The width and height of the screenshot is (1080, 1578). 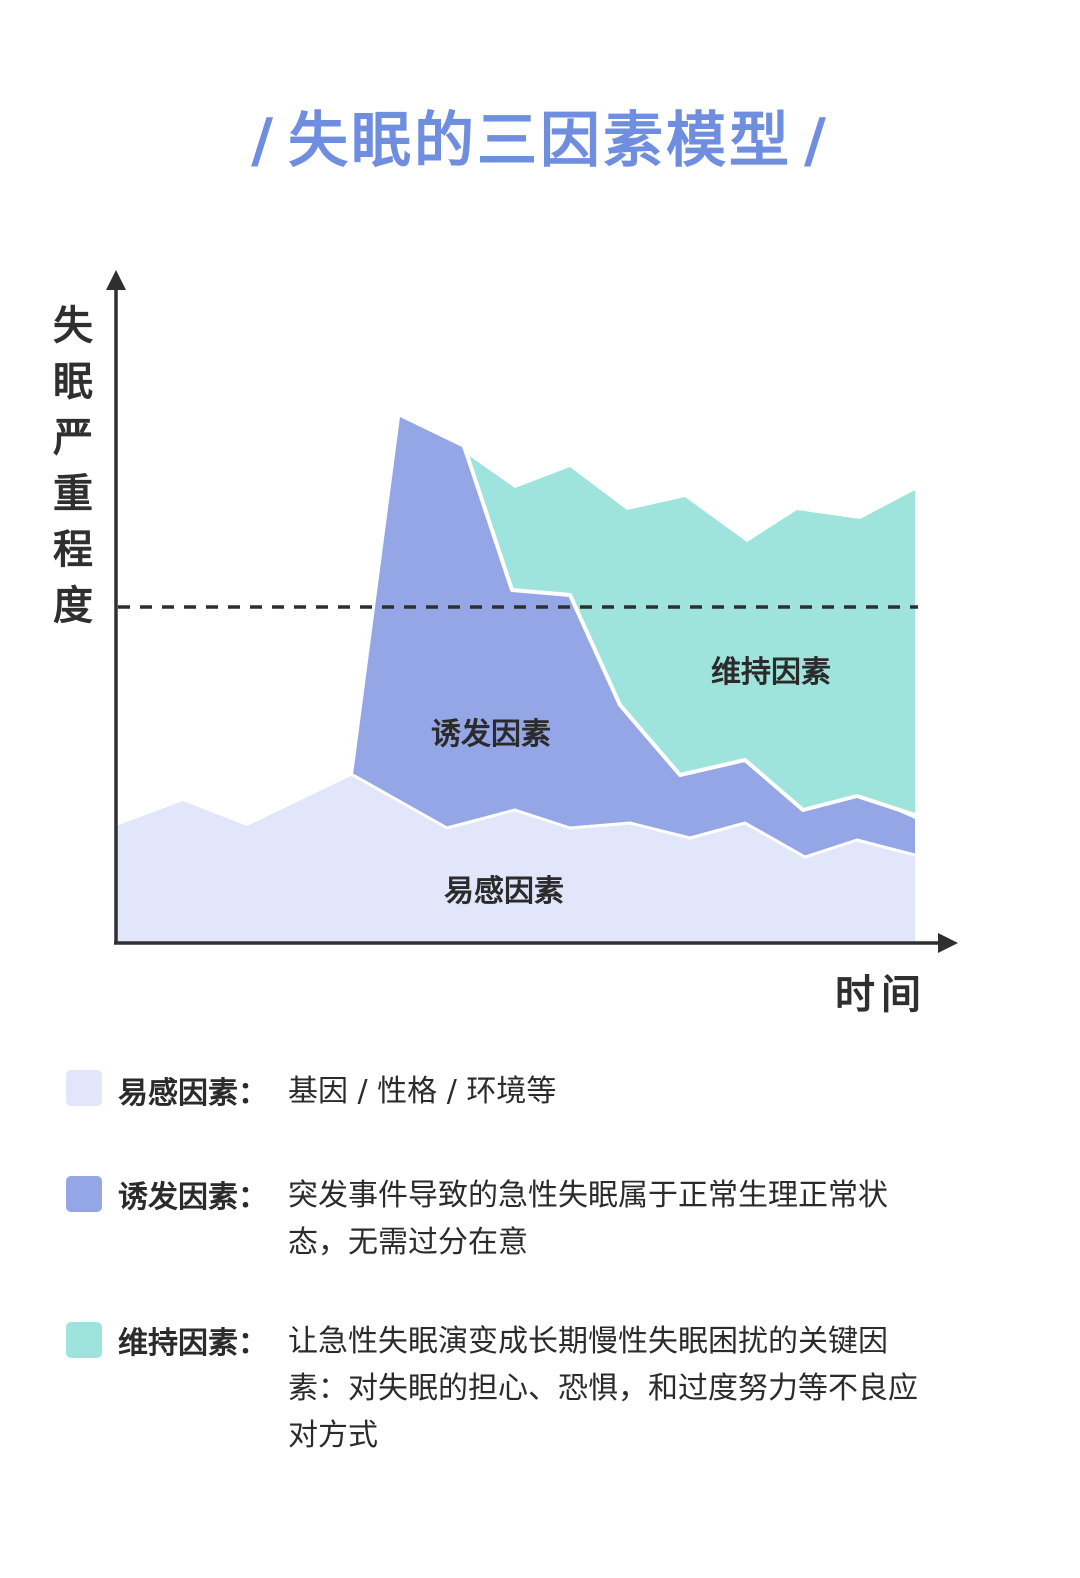 What do you see at coordinates (73, 326) in the screenshot?
I see `y-axis-label-char: 失` at bounding box center [73, 326].